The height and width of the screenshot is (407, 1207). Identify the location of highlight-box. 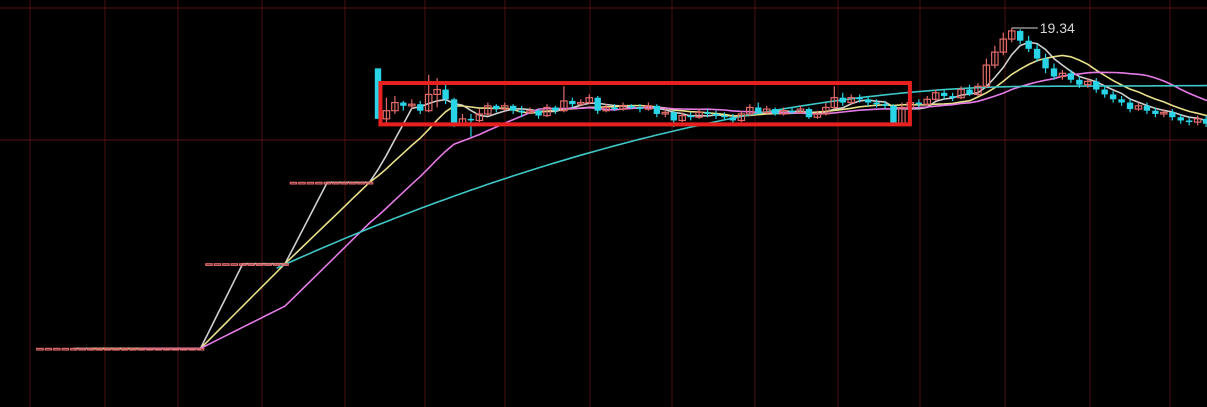
(645, 104).